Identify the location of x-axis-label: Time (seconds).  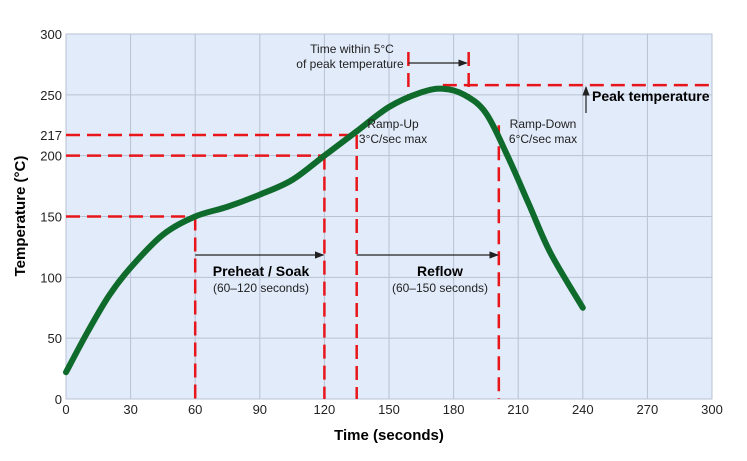
(389, 435).